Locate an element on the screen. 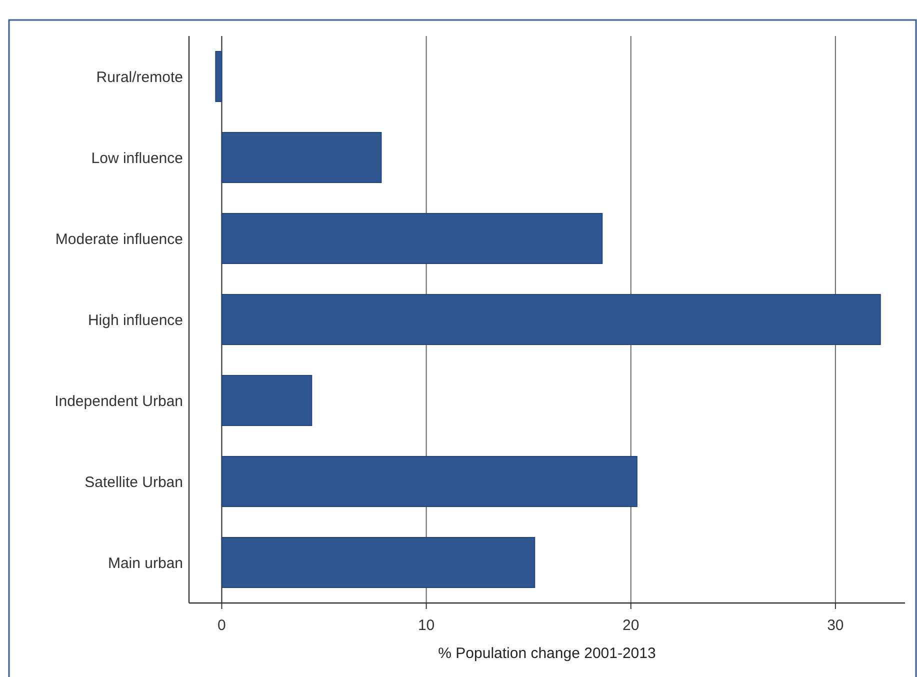 This screenshot has height=677, width=917. y-tick-label: Moderate influence is located at coordinates (119, 239).